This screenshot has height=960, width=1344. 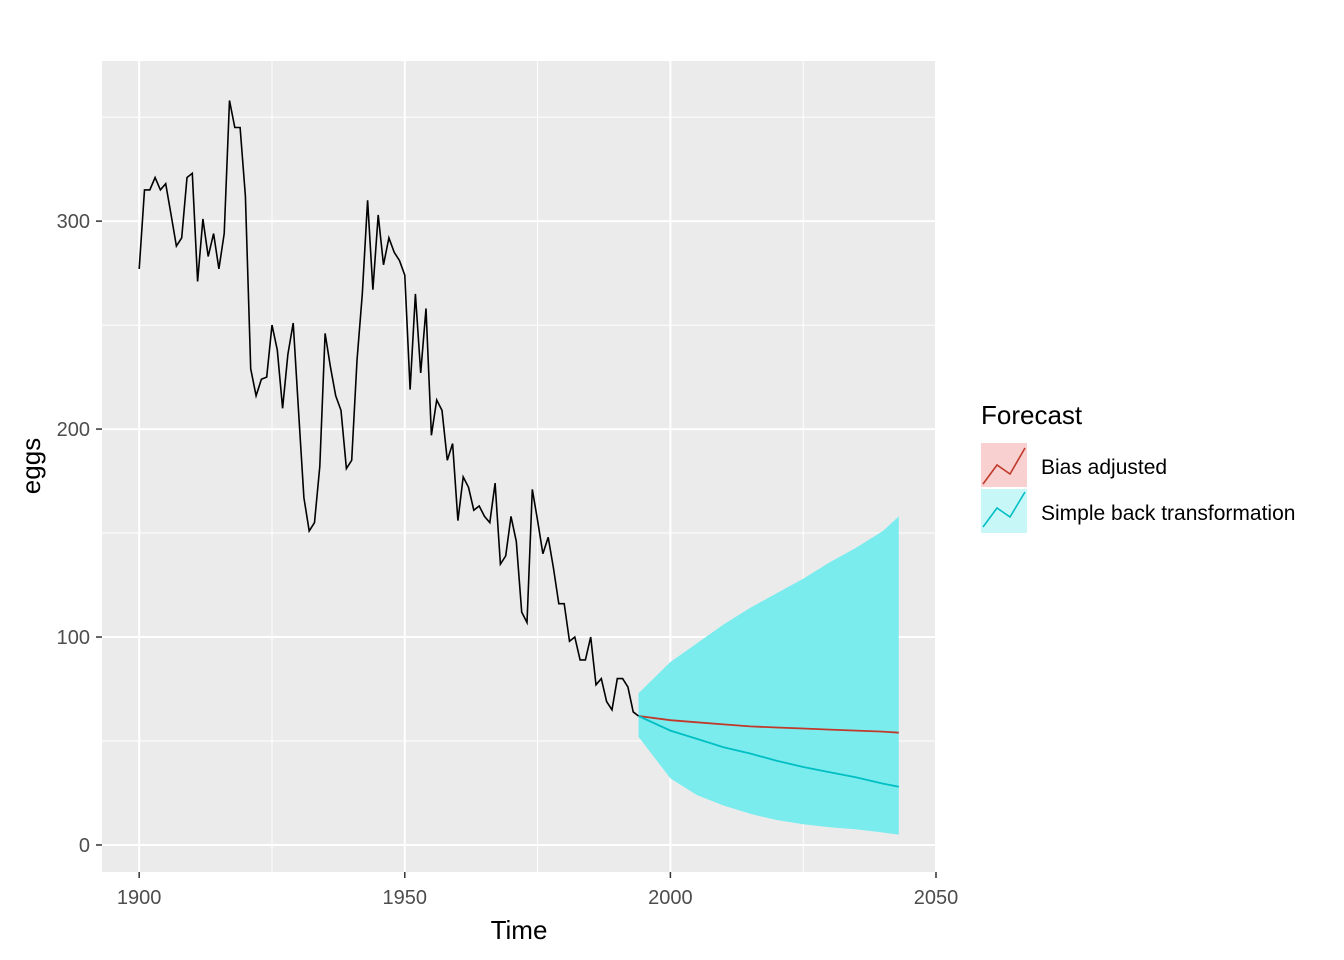 I want to click on legend-label-simple-back-transformation: Simple back transformation, so click(x=1168, y=513).